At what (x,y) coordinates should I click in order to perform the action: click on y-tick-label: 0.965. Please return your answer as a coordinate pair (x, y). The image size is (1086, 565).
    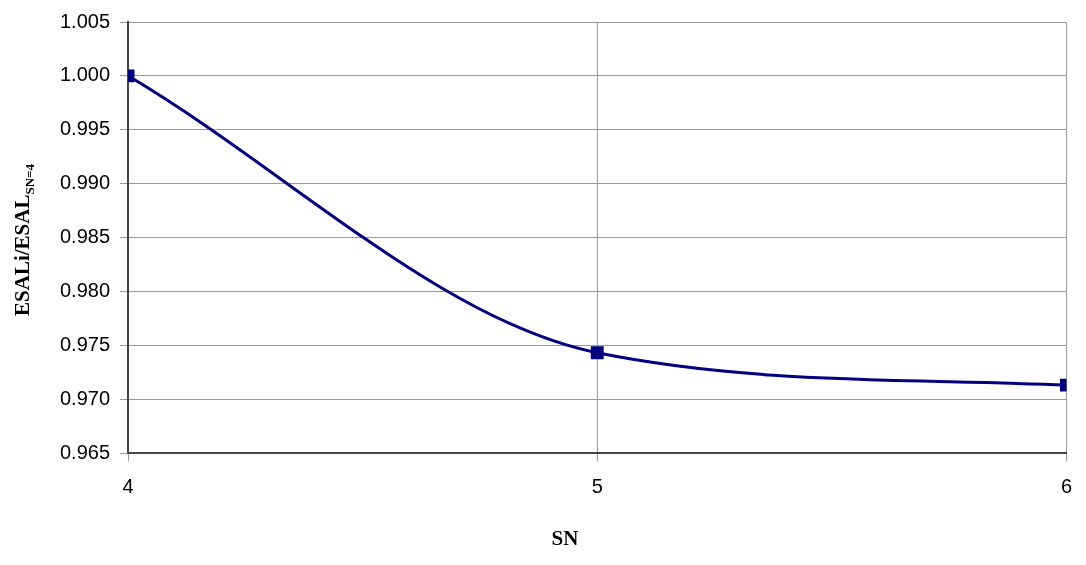
    Looking at the image, I should click on (85, 451).